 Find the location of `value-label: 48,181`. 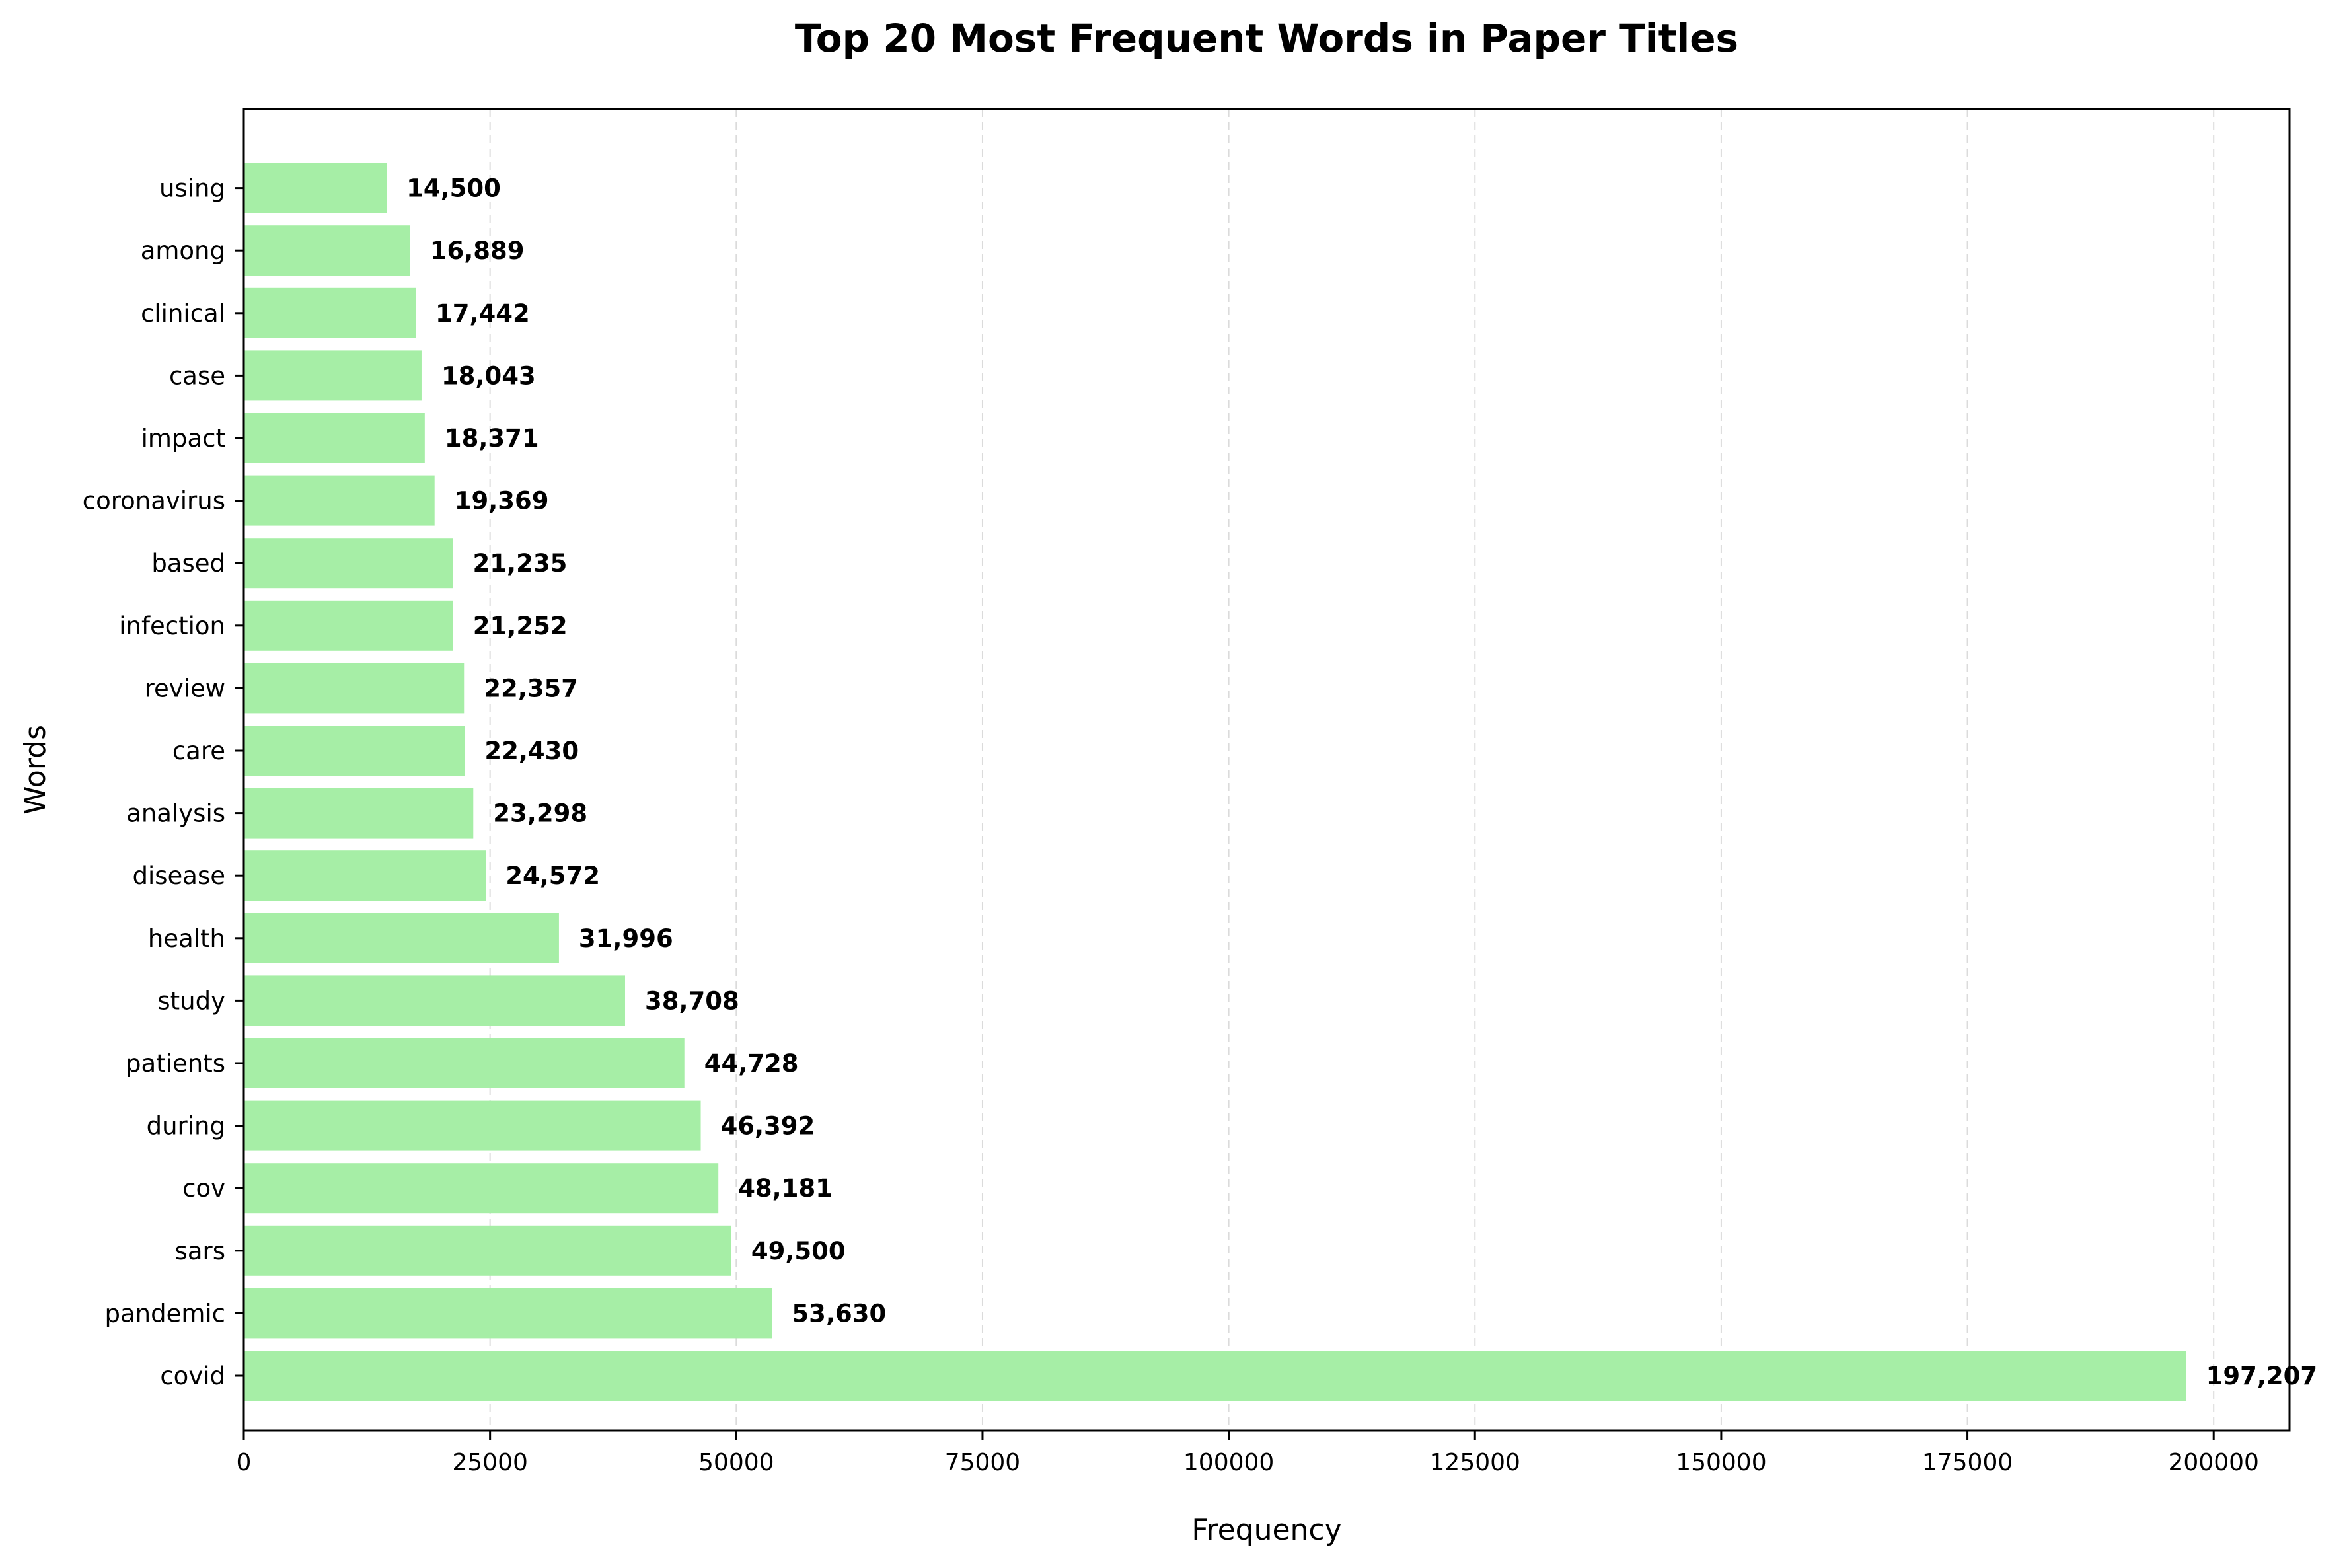

value-label: 48,181 is located at coordinates (785, 1188).